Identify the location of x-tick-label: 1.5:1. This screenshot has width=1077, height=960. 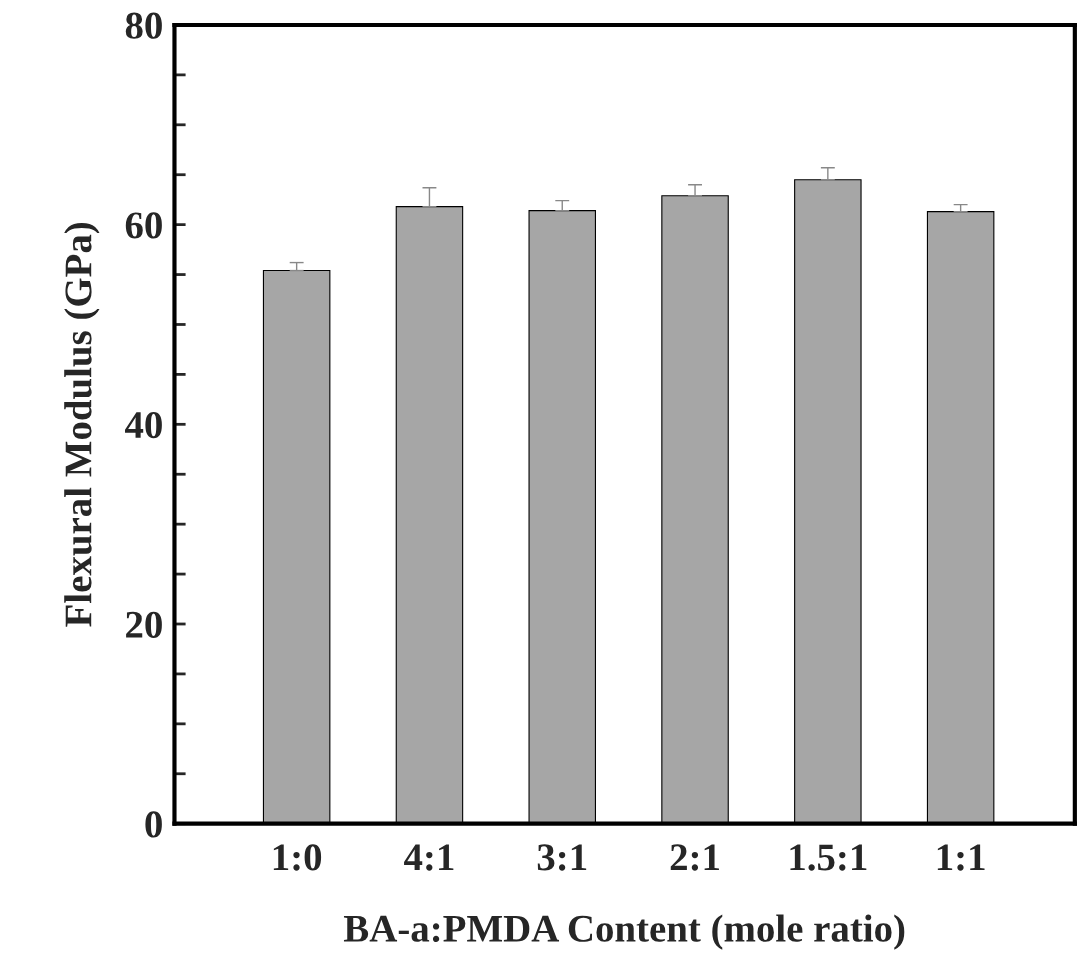
(828, 857).